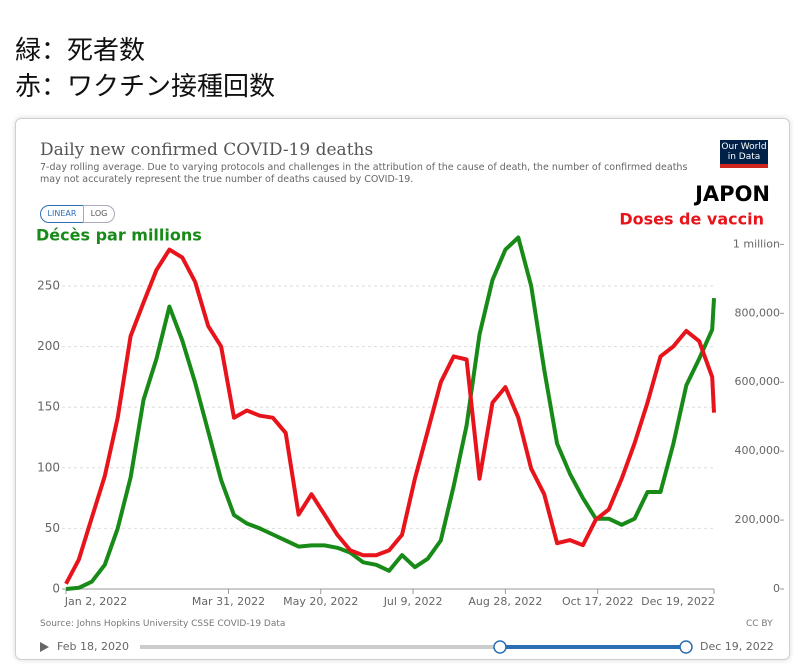 The image size is (800, 668). Describe the element at coordinates (759, 624) in the screenshot. I see `license: CC BY` at that location.